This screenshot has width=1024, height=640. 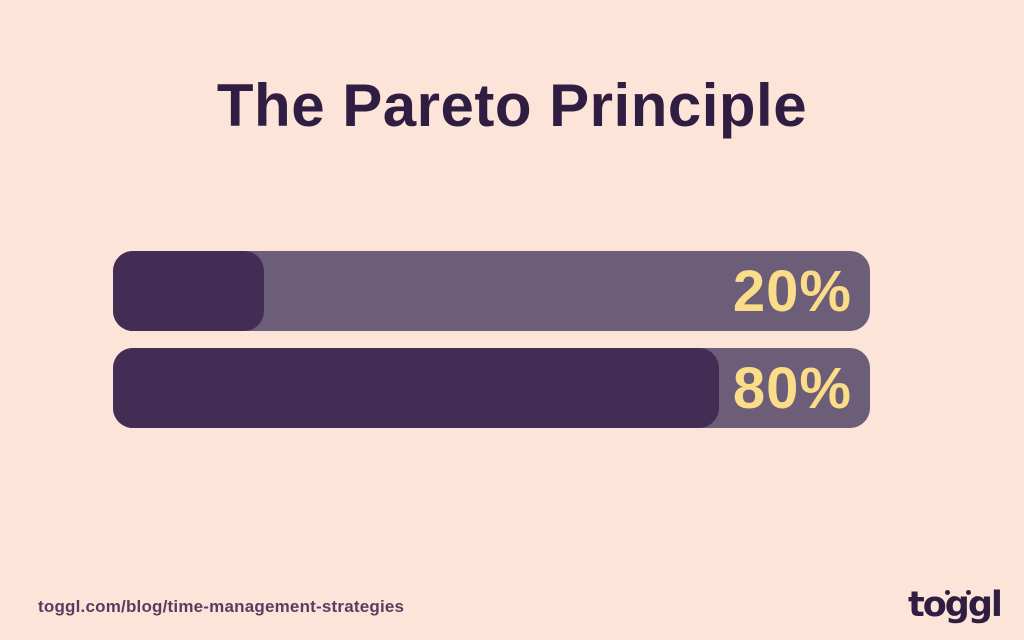 I want to click on toggl-logo: toggl, so click(x=955, y=605).